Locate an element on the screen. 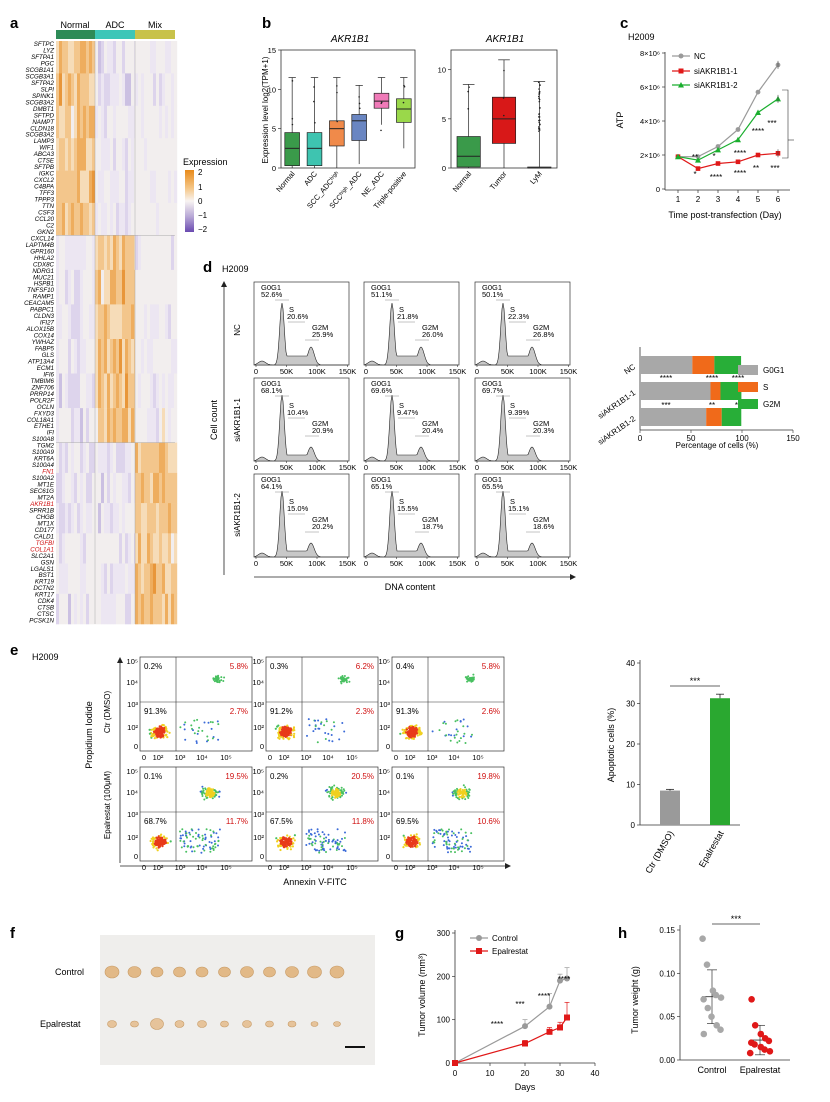 The height and width of the screenshot is (1102, 830). gene-label: TNFSF10 is located at coordinates (40, 290).